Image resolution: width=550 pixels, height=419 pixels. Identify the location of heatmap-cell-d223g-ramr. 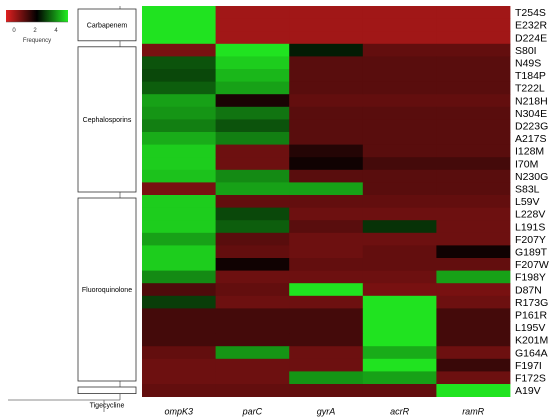
(473, 126).